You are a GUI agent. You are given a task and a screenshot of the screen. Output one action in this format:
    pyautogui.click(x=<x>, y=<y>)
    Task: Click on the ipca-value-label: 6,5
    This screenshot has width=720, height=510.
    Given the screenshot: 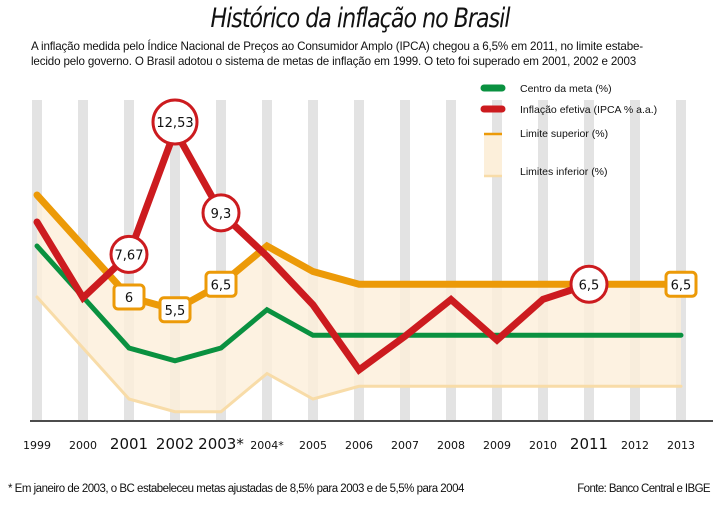 What is the action you would take?
    pyautogui.click(x=589, y=285)
    